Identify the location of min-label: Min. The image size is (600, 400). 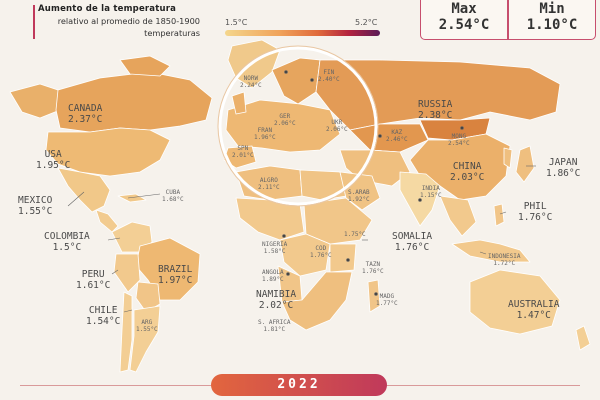
(552, 9).